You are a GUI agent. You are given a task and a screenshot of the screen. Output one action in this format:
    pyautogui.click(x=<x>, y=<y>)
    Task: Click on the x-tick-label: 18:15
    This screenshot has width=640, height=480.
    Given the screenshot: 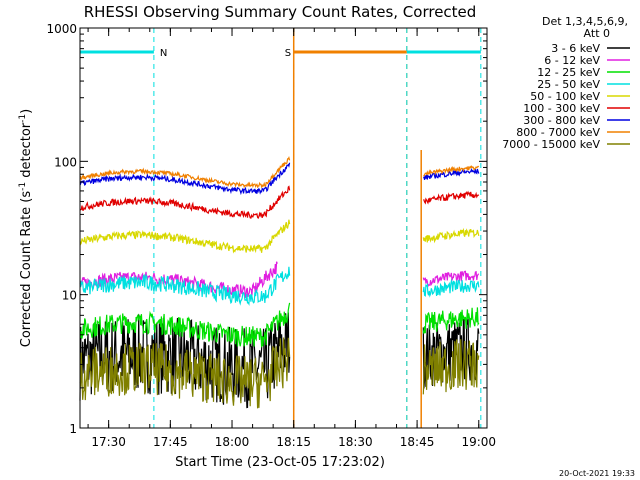 What is the action you would take?
    pyautogui.click(x=293, y=442)
    